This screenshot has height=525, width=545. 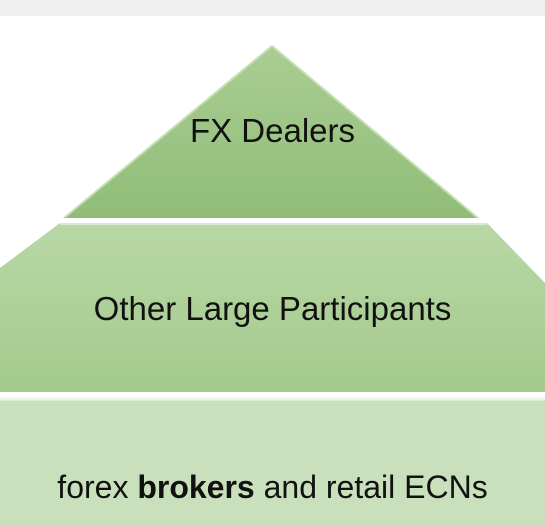 What do you see at coordinates (97, 487) in the screenshot?
I see `tier-bottom-label-start: forex` at bounding box center [97, 487].